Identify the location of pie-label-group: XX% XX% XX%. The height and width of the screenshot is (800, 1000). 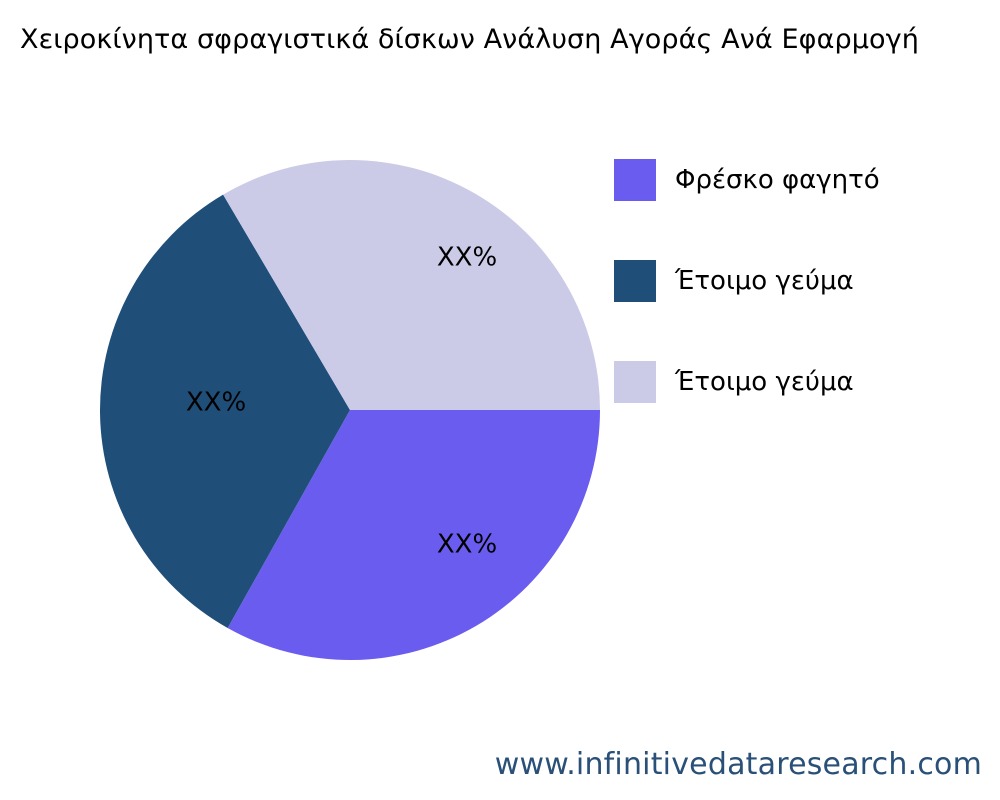
(341, 401).